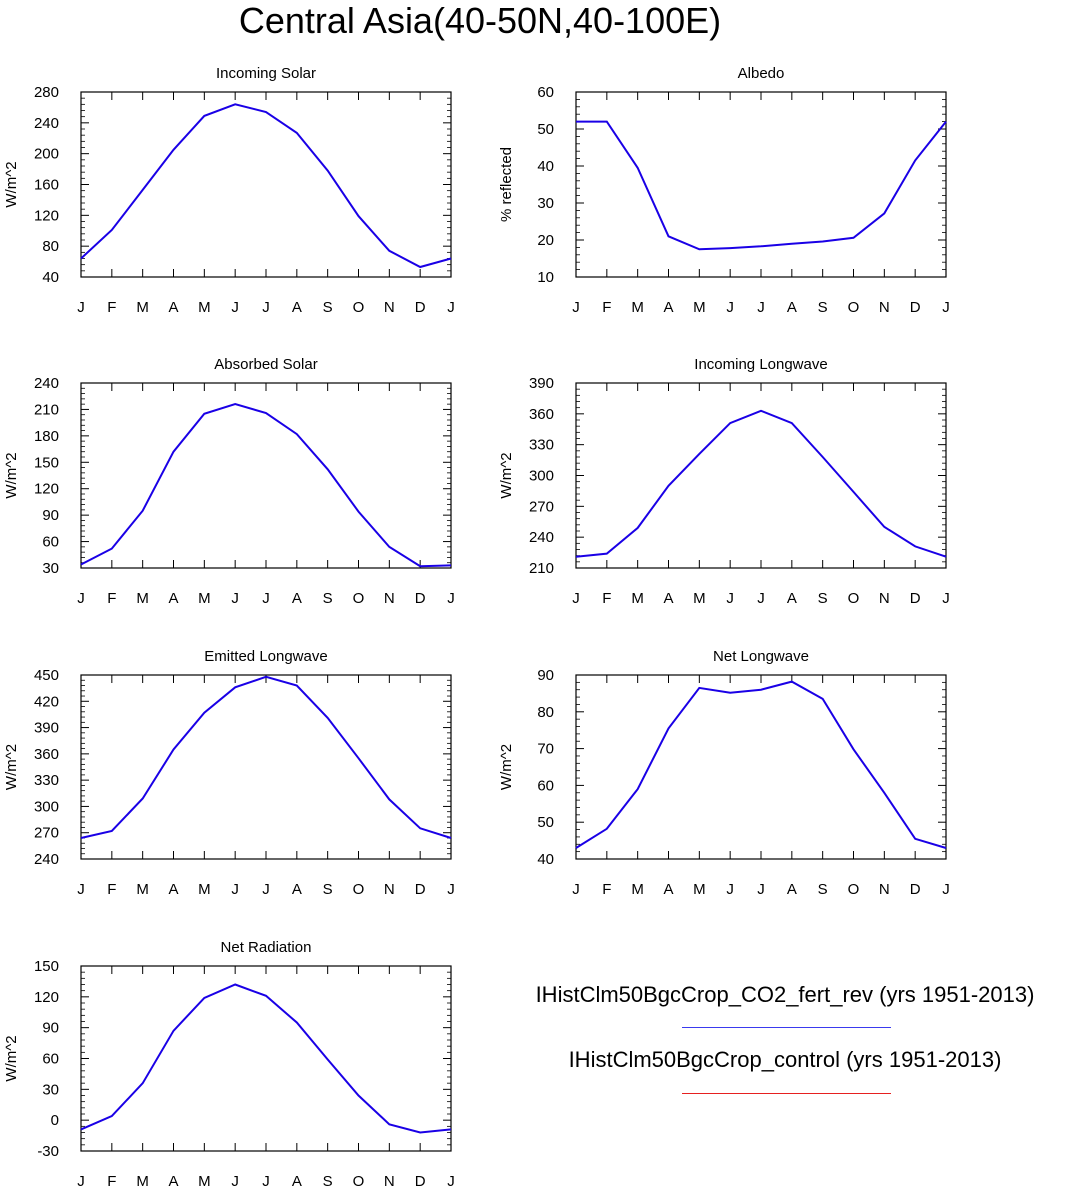 Image resolution: width=1071 pixels, height=1187 pixels. I want to click on x-tick-label-absorbed-solar: S, so click(328, 598).